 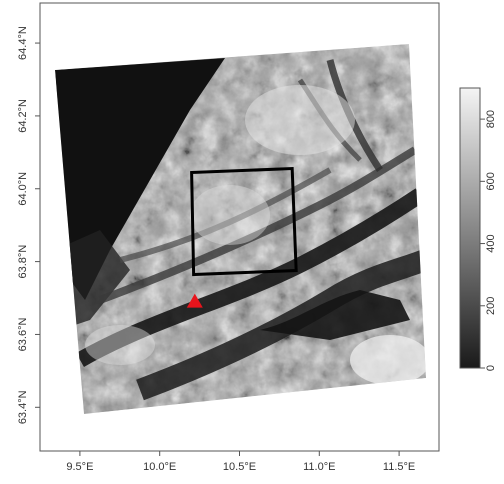 What do you see at coordinates (491, 306) in the screenshot?
I see `legend-tick-label: 200` at bounding box center [491, 306].